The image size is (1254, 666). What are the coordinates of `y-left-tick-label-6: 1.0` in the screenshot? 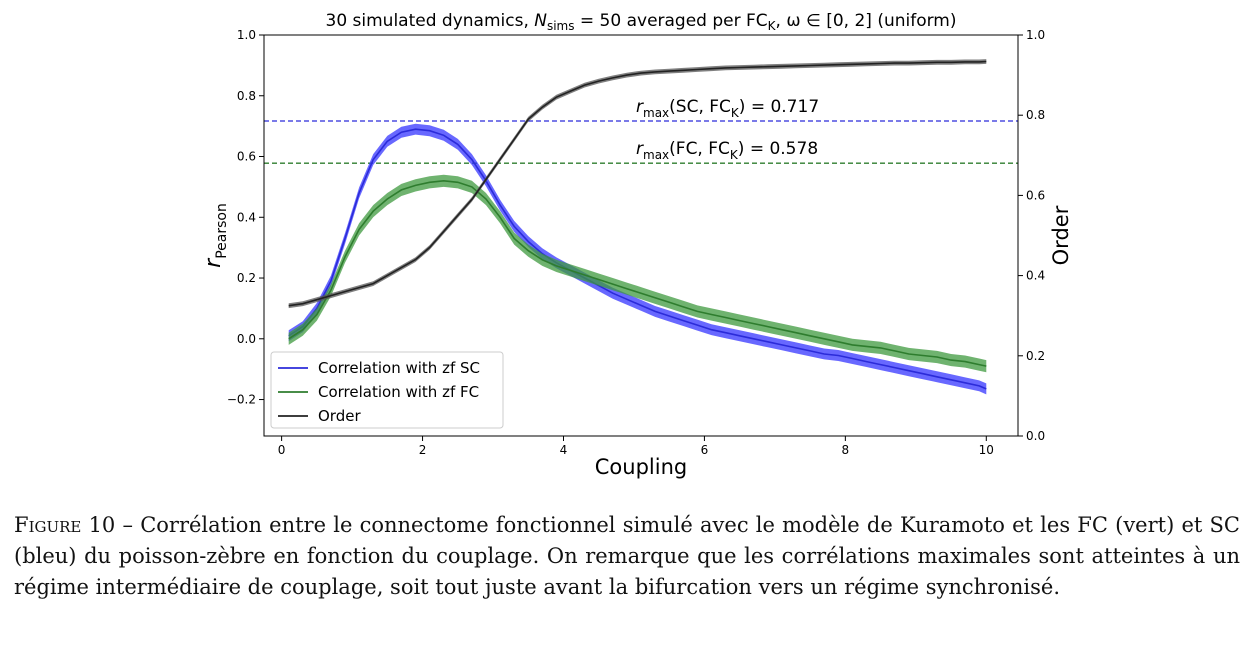 It's located at (246, 35).